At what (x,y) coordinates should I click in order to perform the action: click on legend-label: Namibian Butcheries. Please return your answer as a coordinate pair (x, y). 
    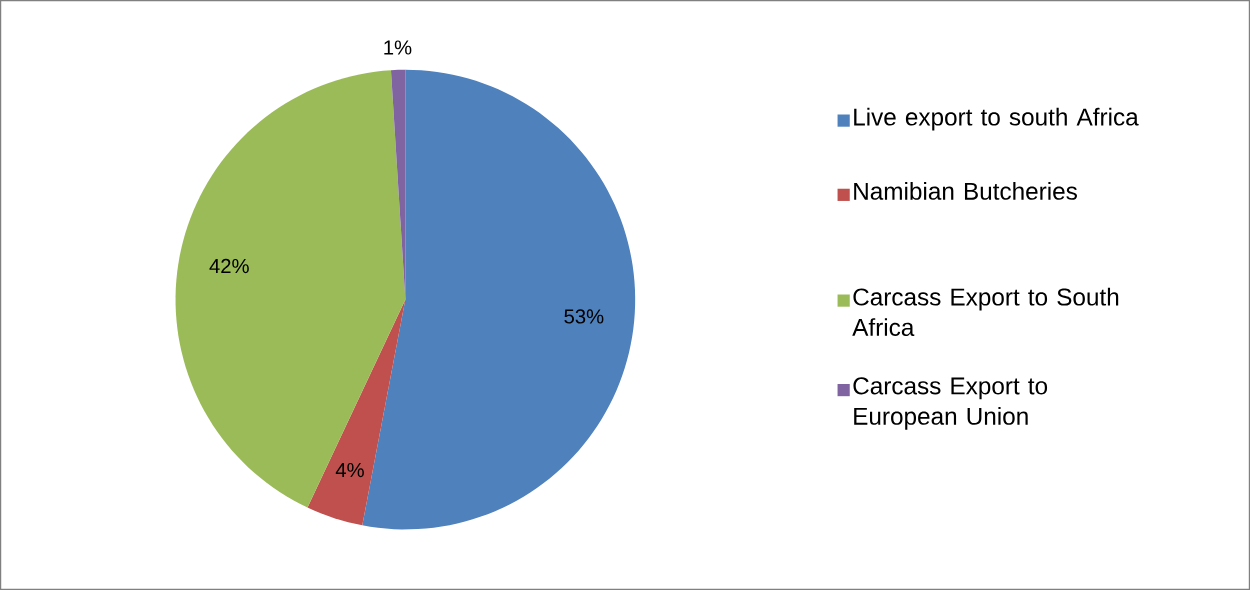
    Looking at the image, I should click on (965, 191).